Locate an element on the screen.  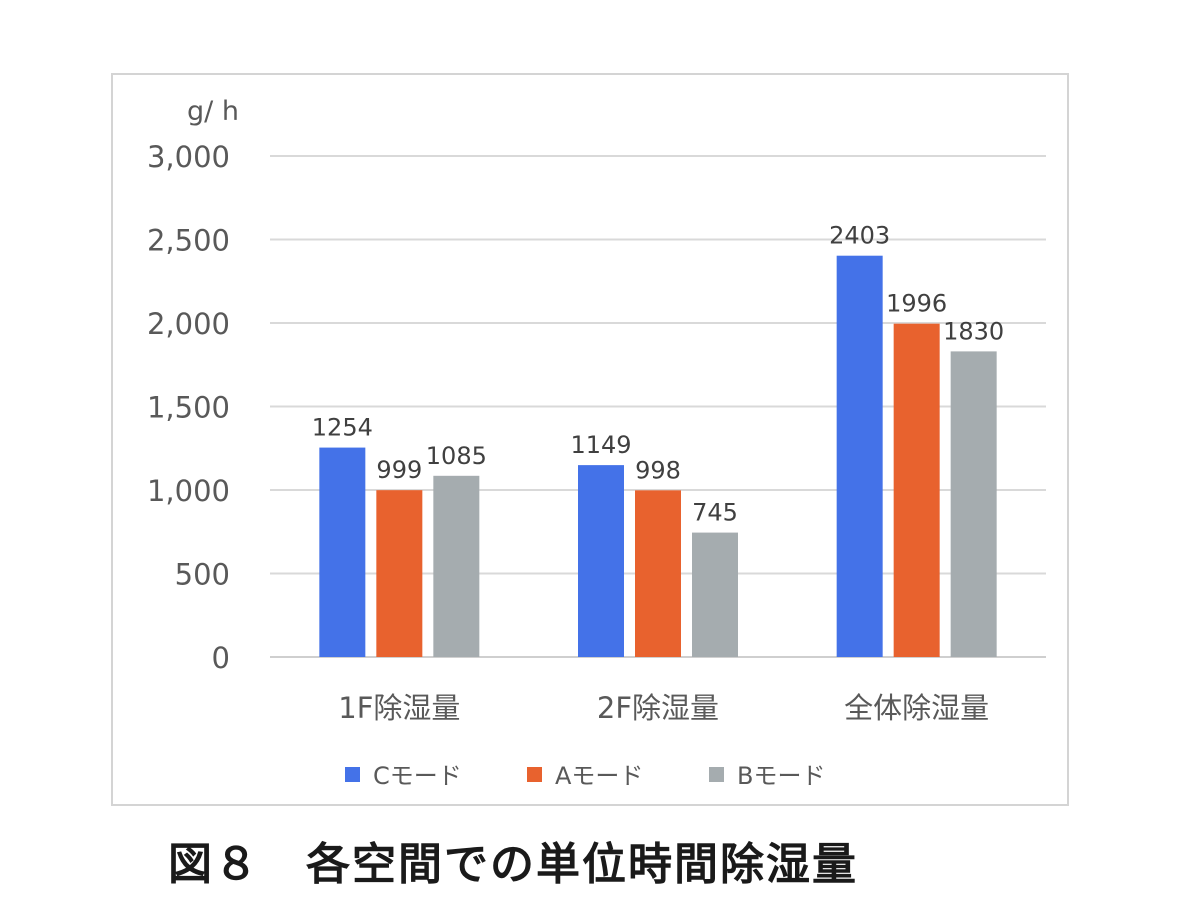
x-category-label: 2F除湿量 is located at coordinates (658, 708).